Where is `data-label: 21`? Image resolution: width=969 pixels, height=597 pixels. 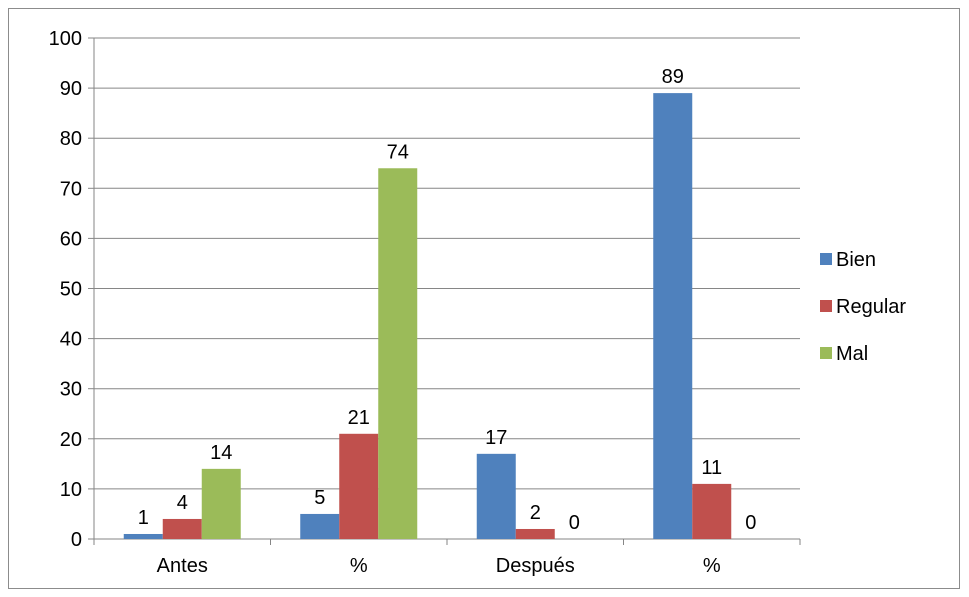
data-label: 21 is located at coordinates (359, 418).